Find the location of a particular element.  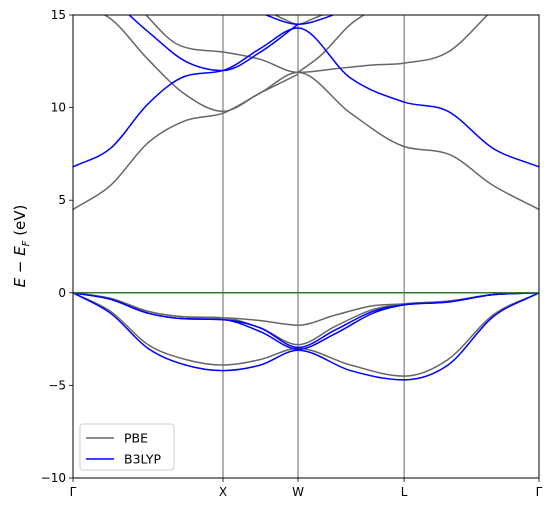

y-tick-label: 5 is located at coordinates (62, 200).